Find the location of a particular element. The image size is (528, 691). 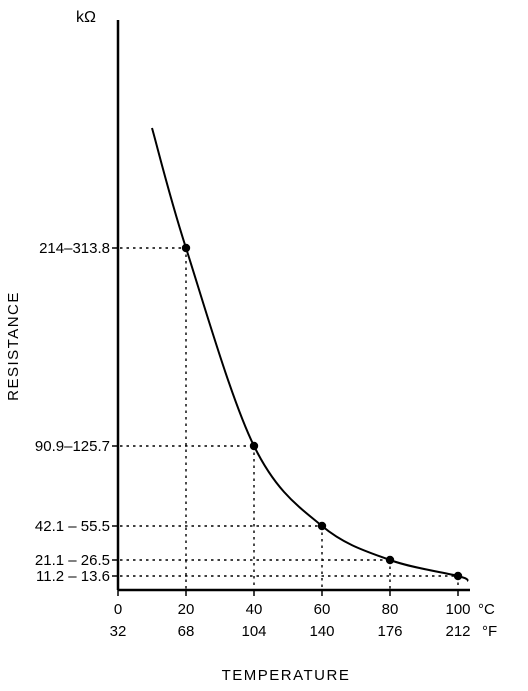

y-value-label: 42.1 – 55.5 is located at coordinates (72, 526).